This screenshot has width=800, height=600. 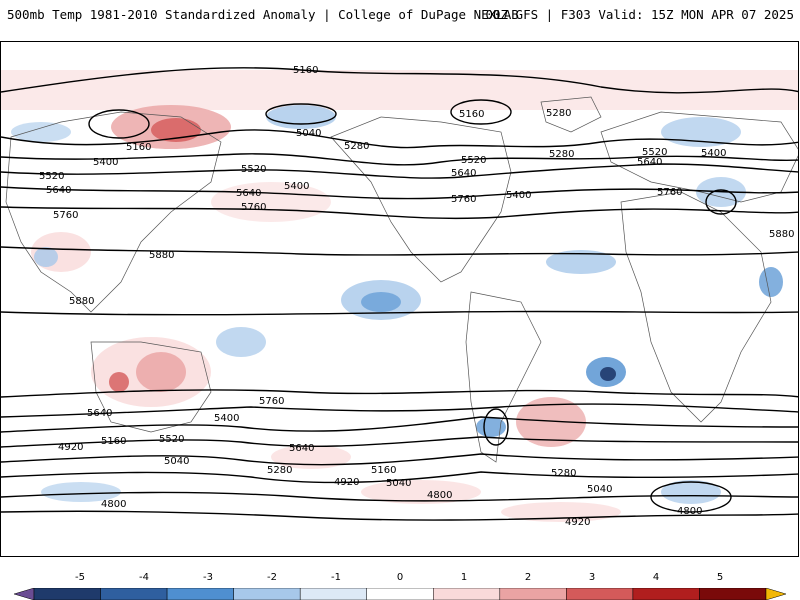 I want to click on colorbar: -5 -4 -3 -2 -1 0 1 2 3 4 5, so click(x=400, y=585).